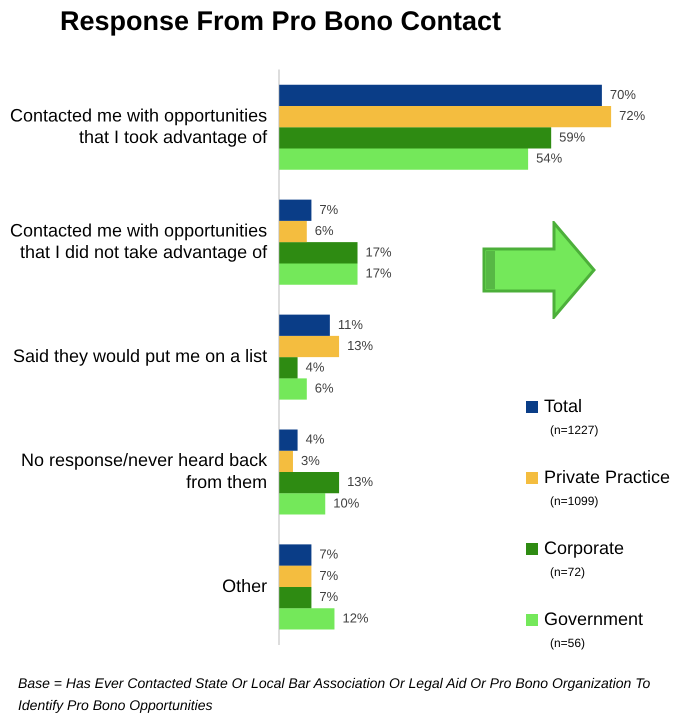 The width and height of the screenshot is (688, 719). I want to click on legend-label: Total (n=1227), so click(572, 416).